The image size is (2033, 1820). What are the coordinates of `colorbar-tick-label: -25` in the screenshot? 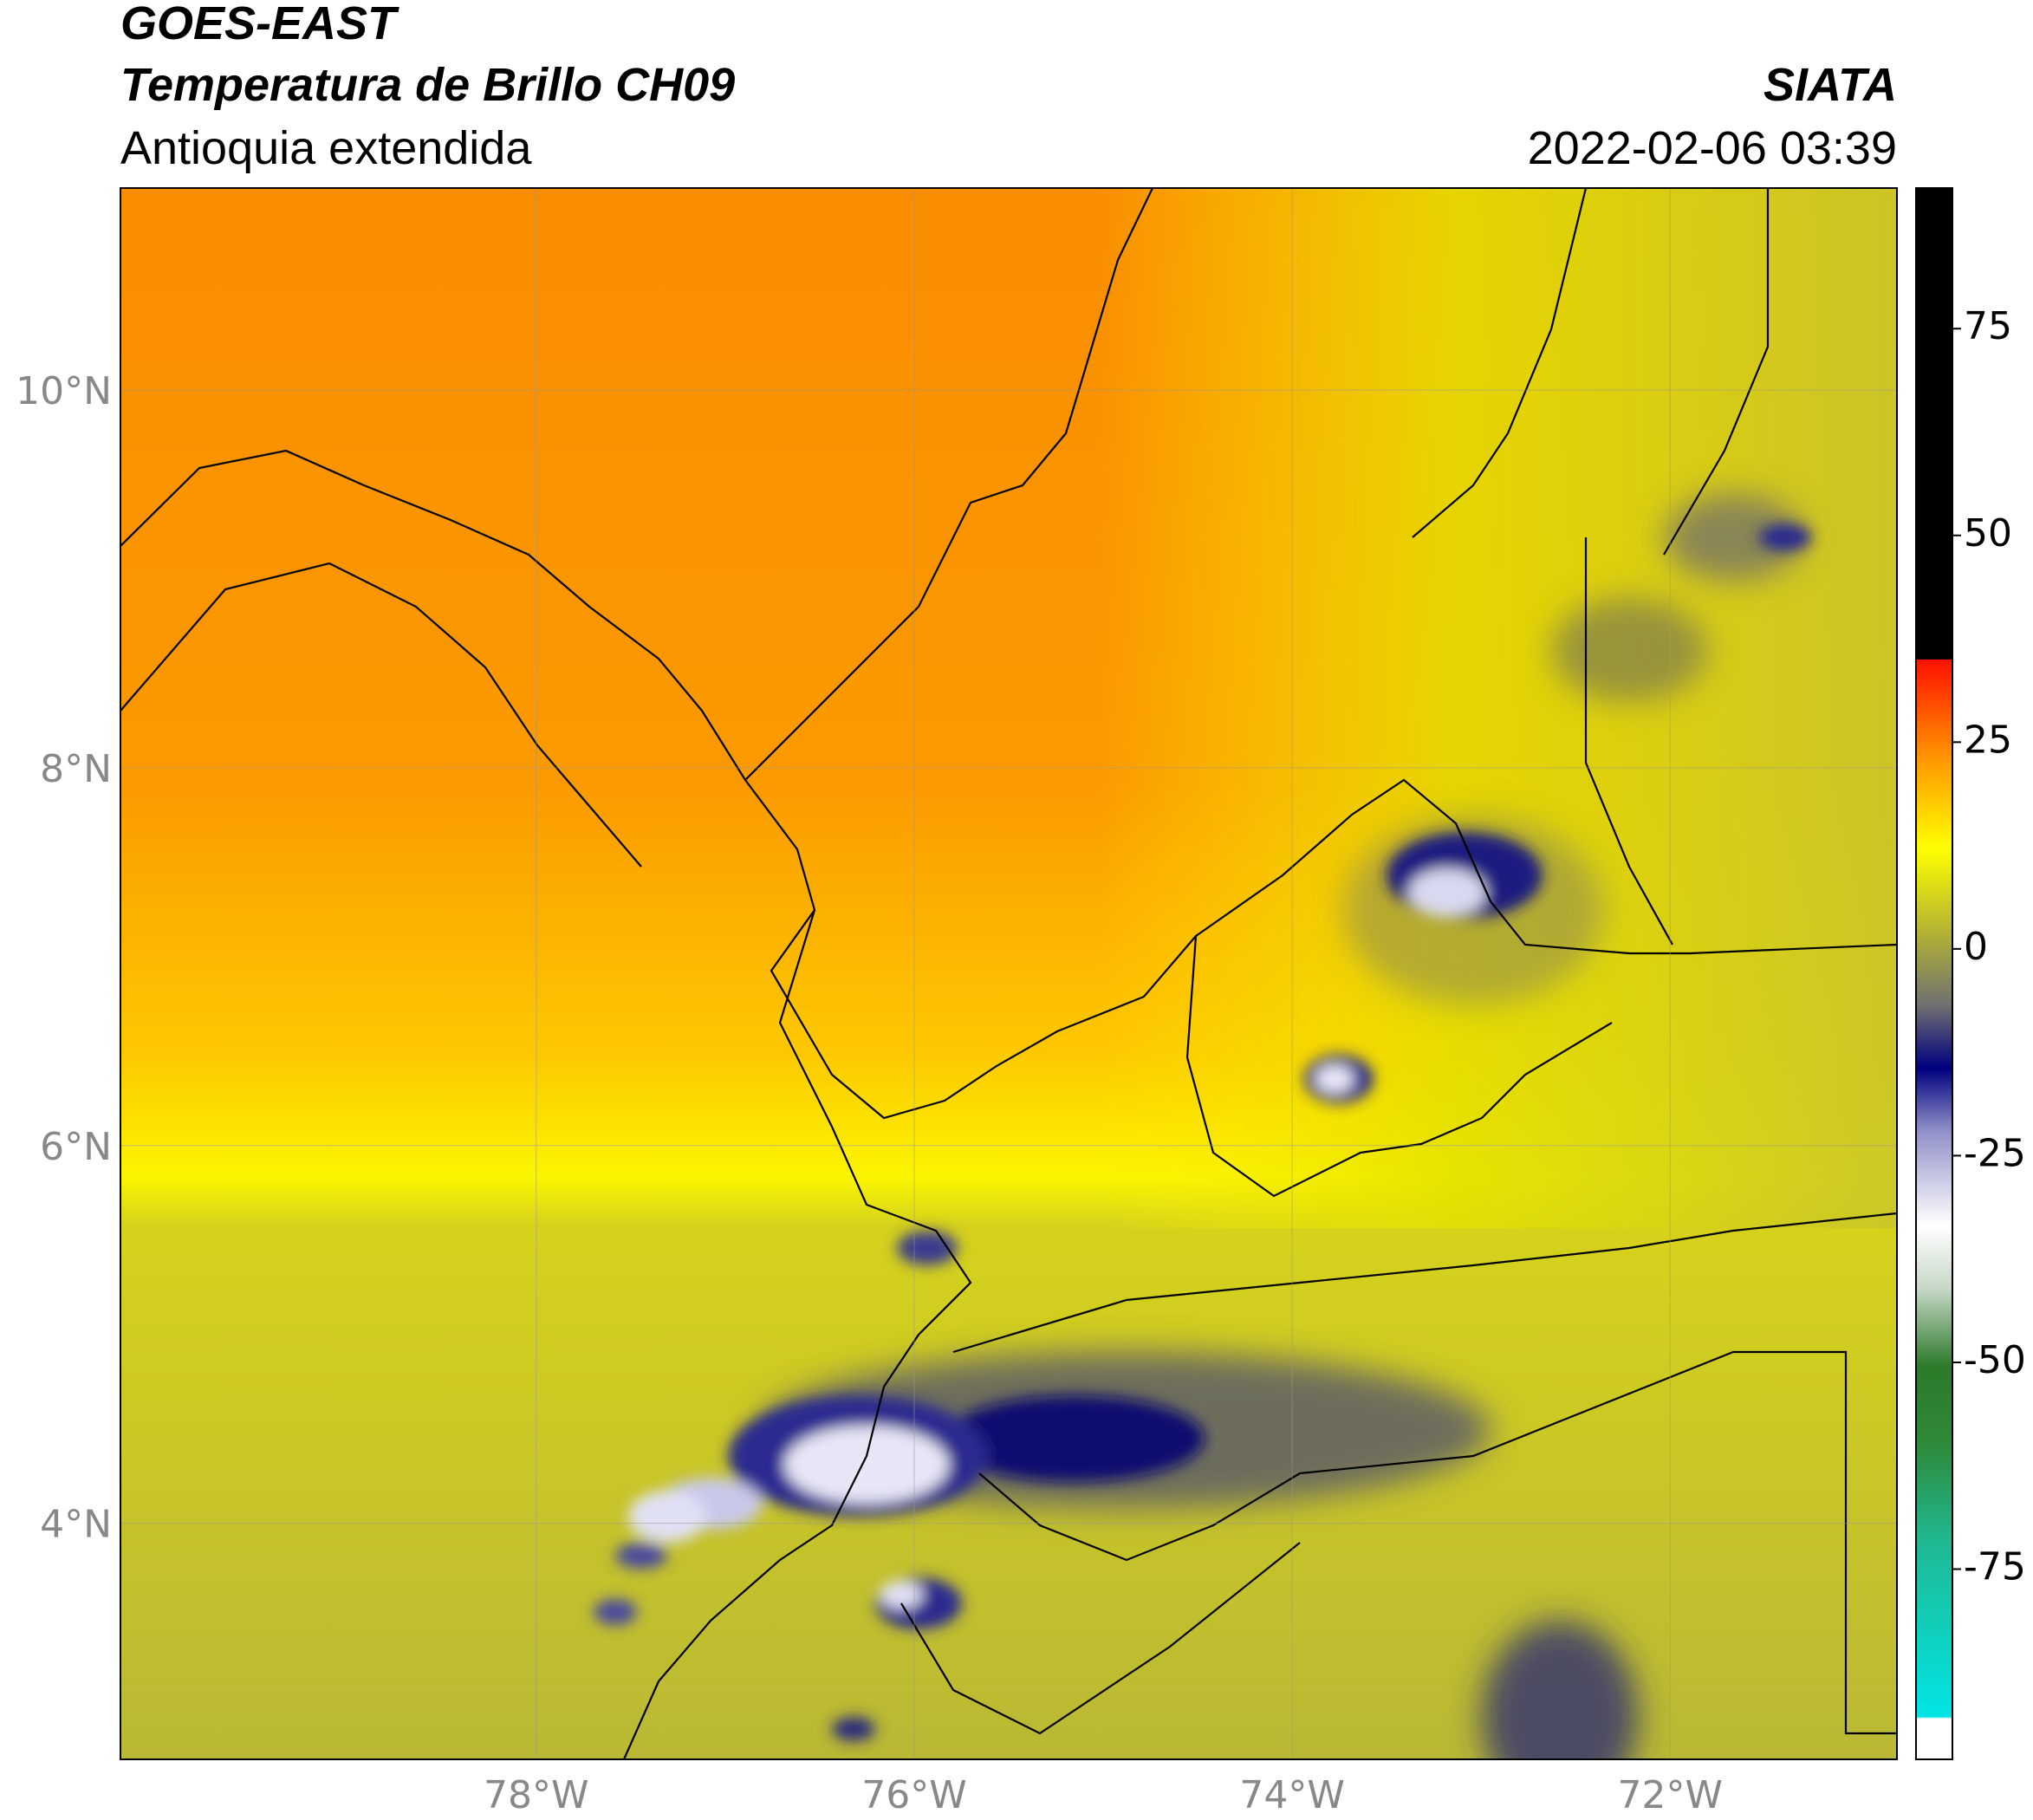 It's located at (1995, 1153).